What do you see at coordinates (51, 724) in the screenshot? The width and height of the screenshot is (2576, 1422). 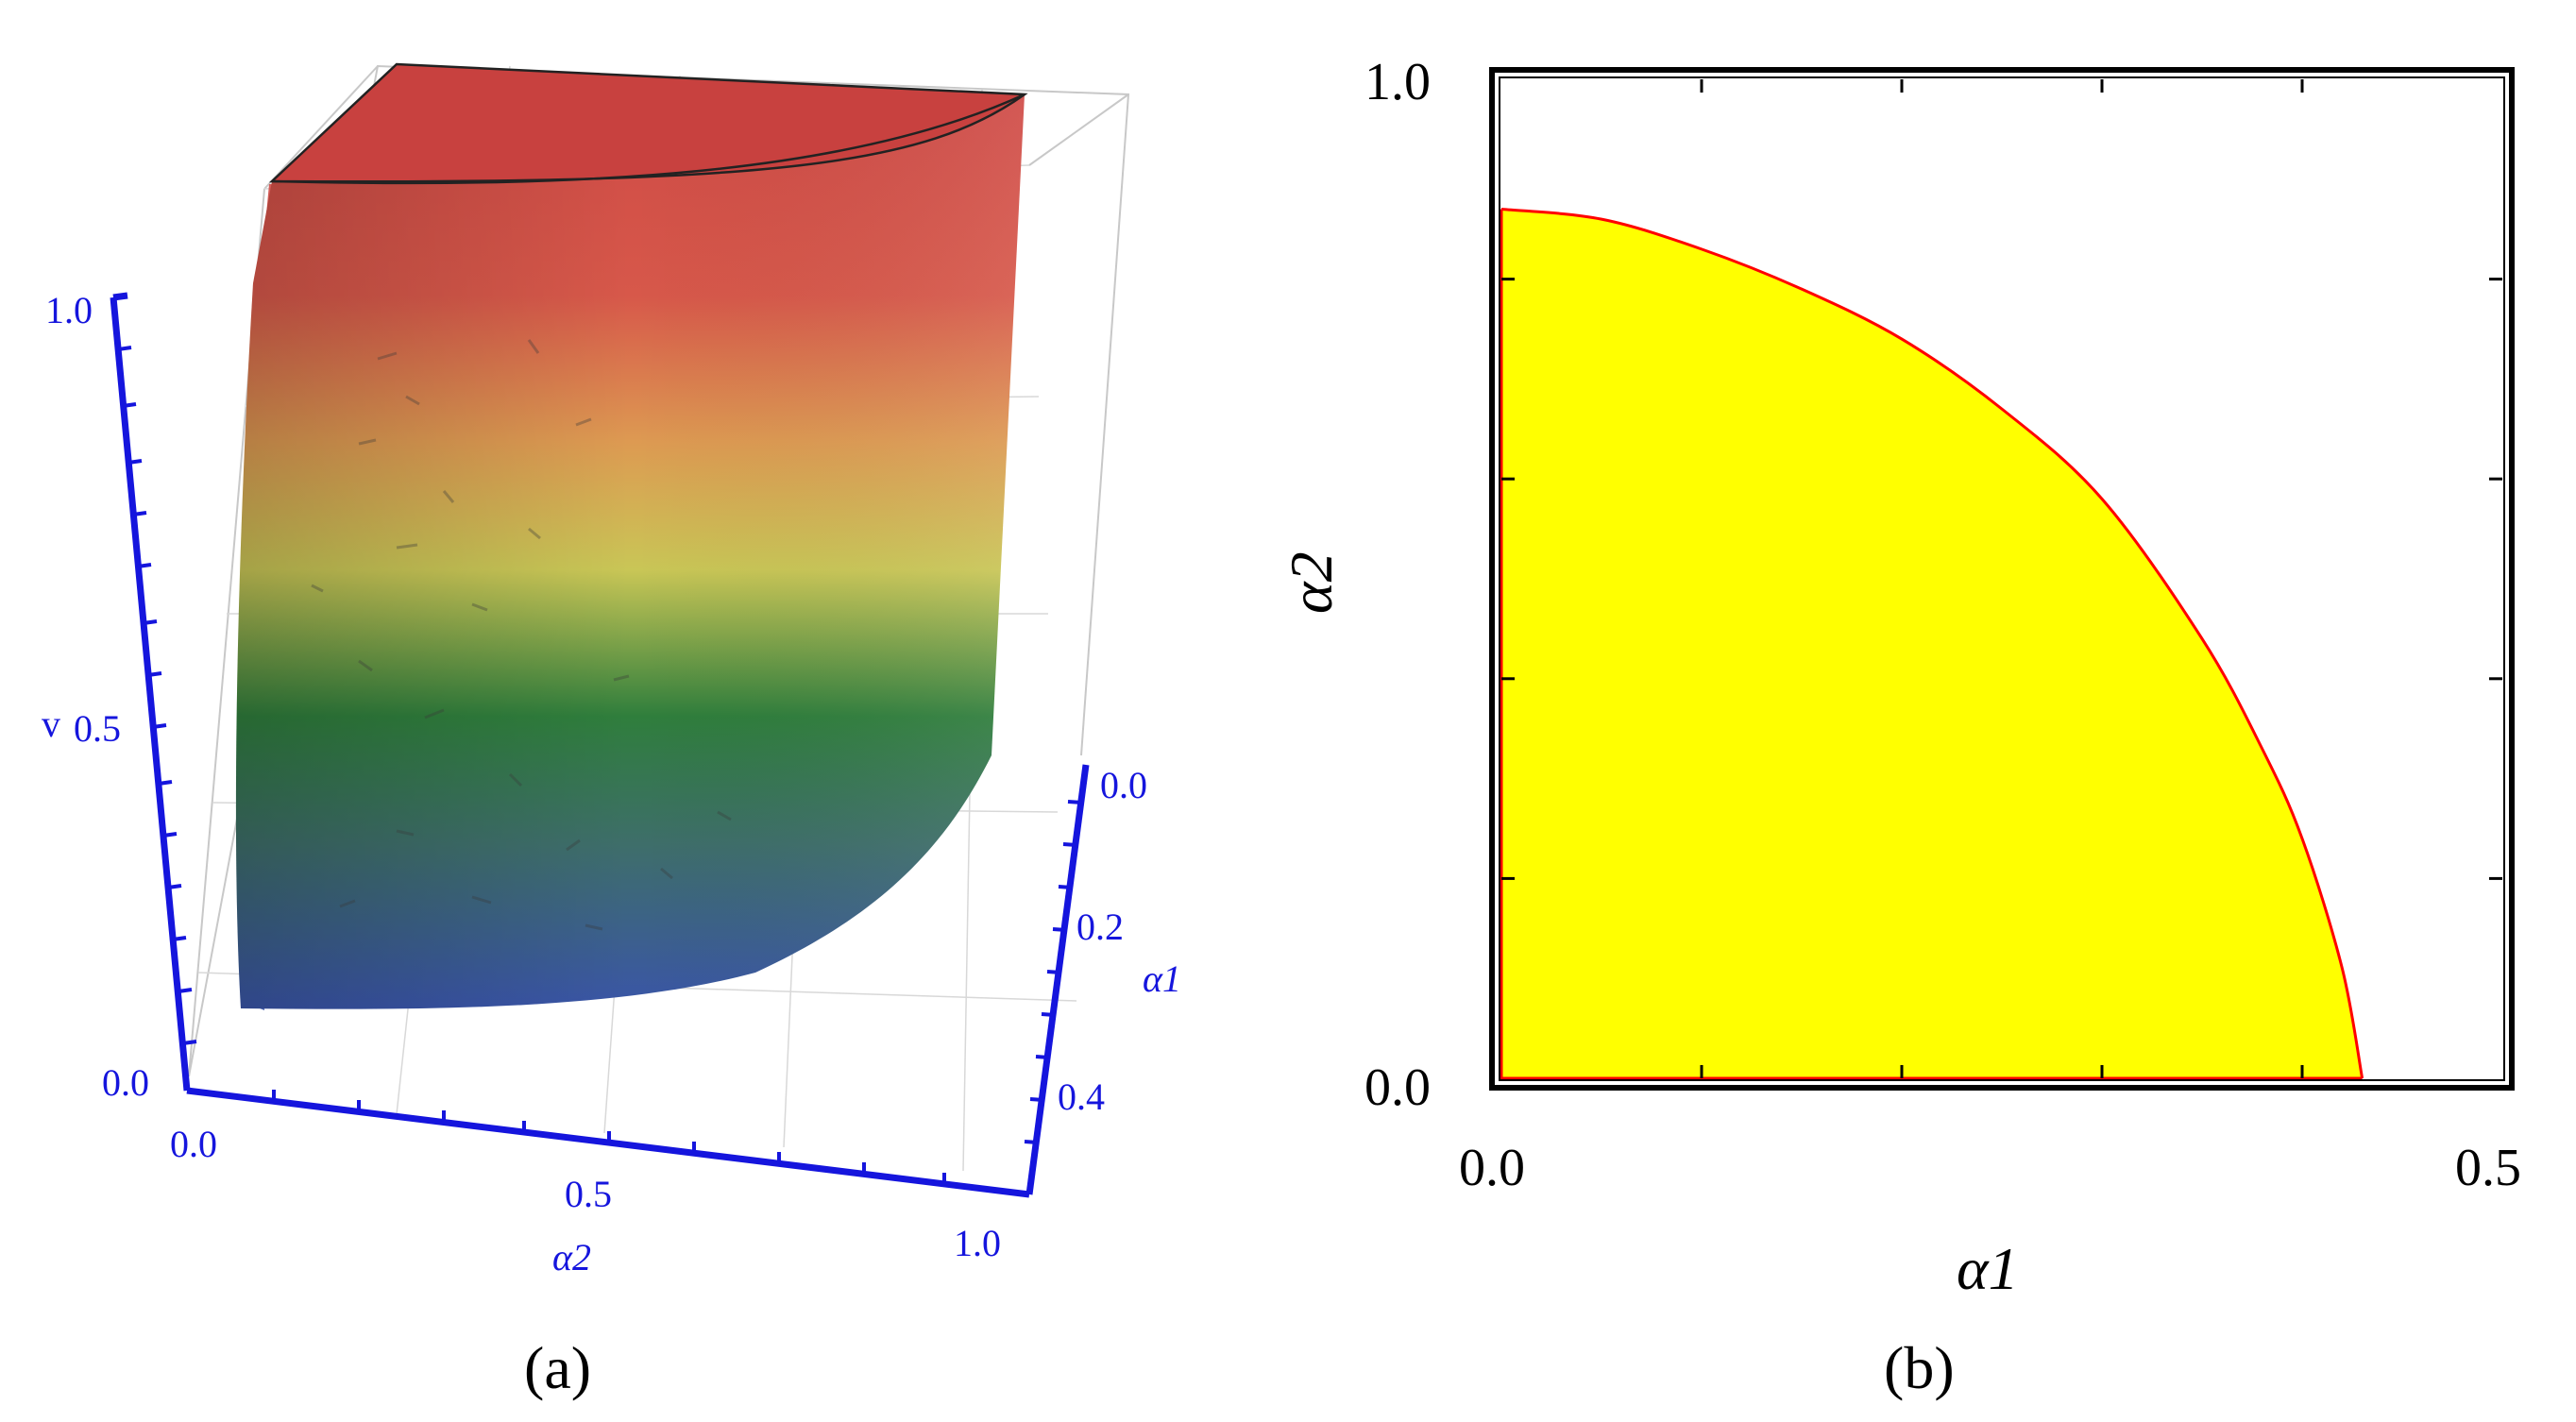 I see `v-axis-label: v` at bounding box center [51, 724].